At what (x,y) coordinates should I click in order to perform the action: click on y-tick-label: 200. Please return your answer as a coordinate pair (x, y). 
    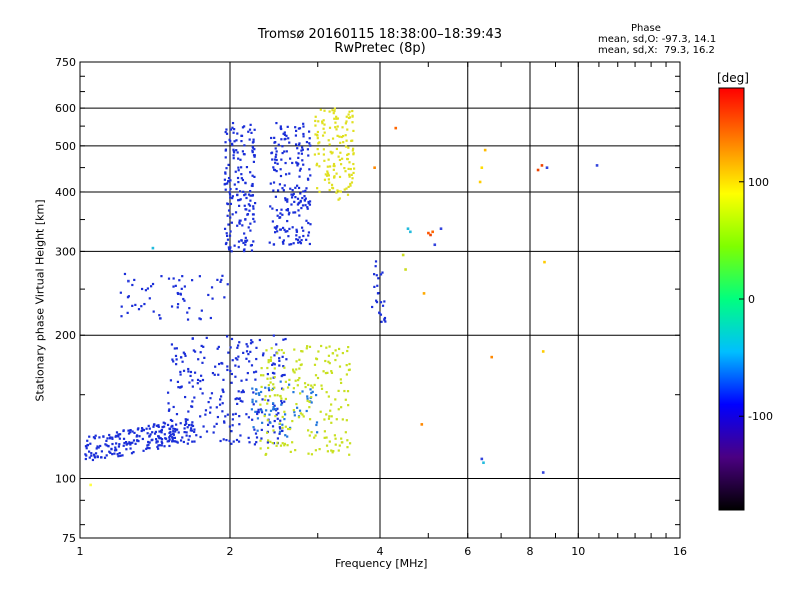
    Looking at the image, I should click on (65, 335).